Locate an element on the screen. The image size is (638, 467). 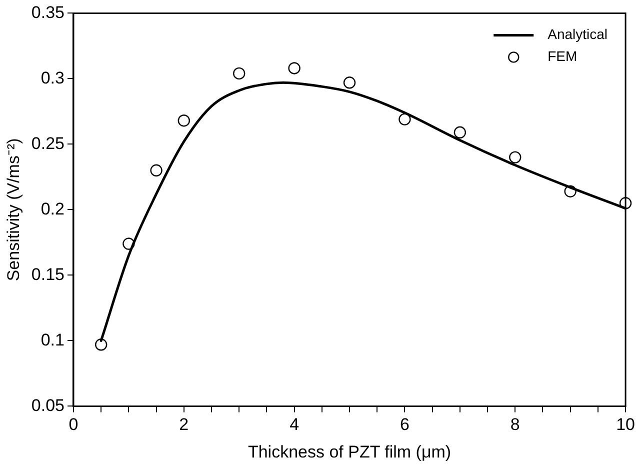
y-tick-label: 0.05 is located at coordinates (47, 405).